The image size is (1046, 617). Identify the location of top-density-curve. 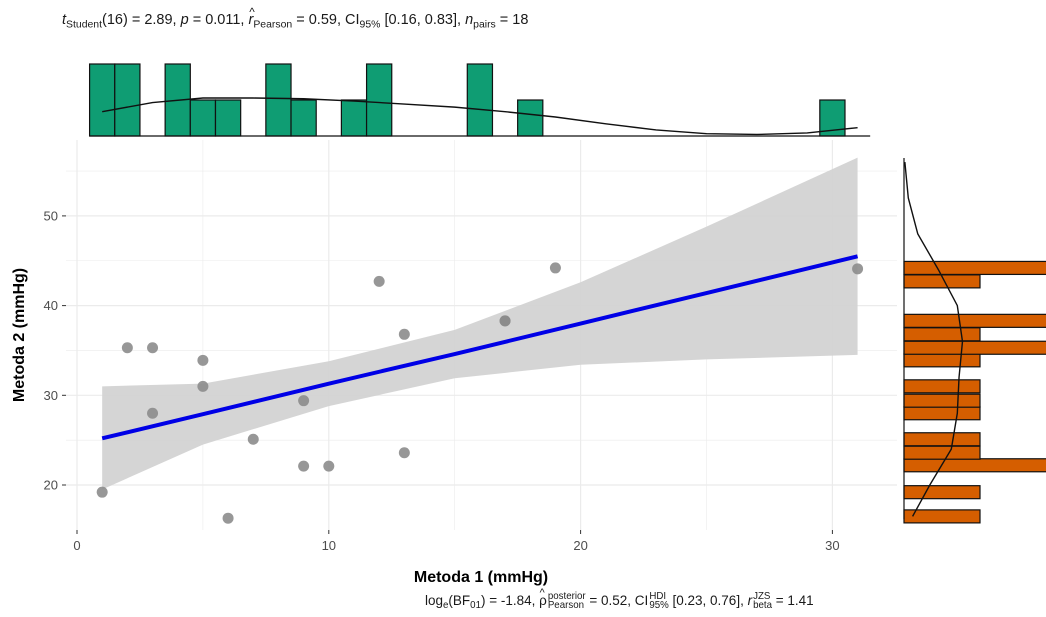
(480, 116).